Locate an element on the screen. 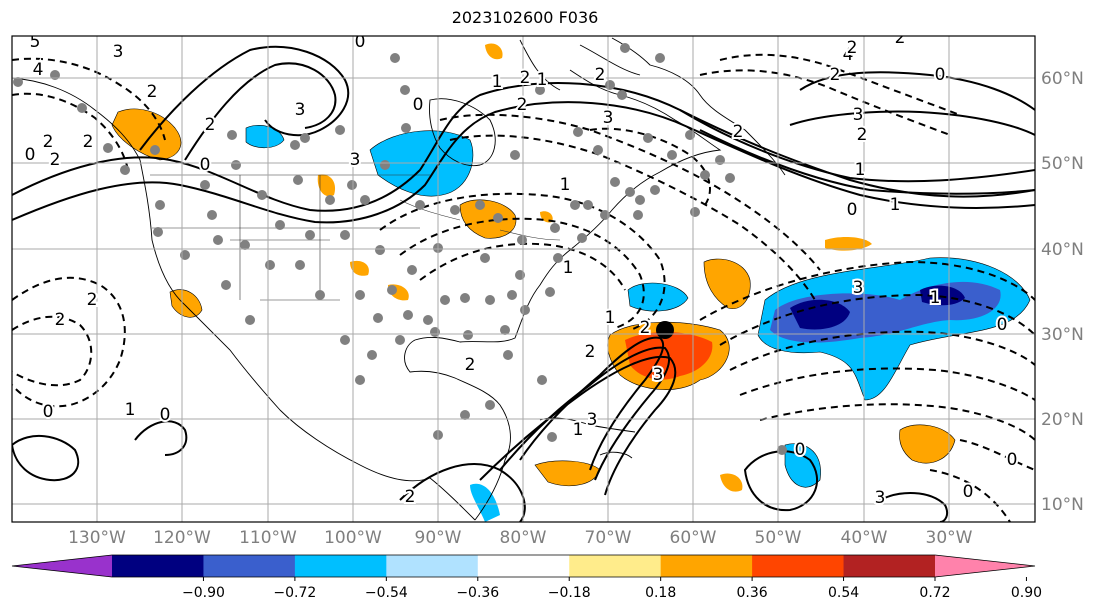 The image size is (1102, 613). anomaly-positive-plains is located at coordinates (326, 185).